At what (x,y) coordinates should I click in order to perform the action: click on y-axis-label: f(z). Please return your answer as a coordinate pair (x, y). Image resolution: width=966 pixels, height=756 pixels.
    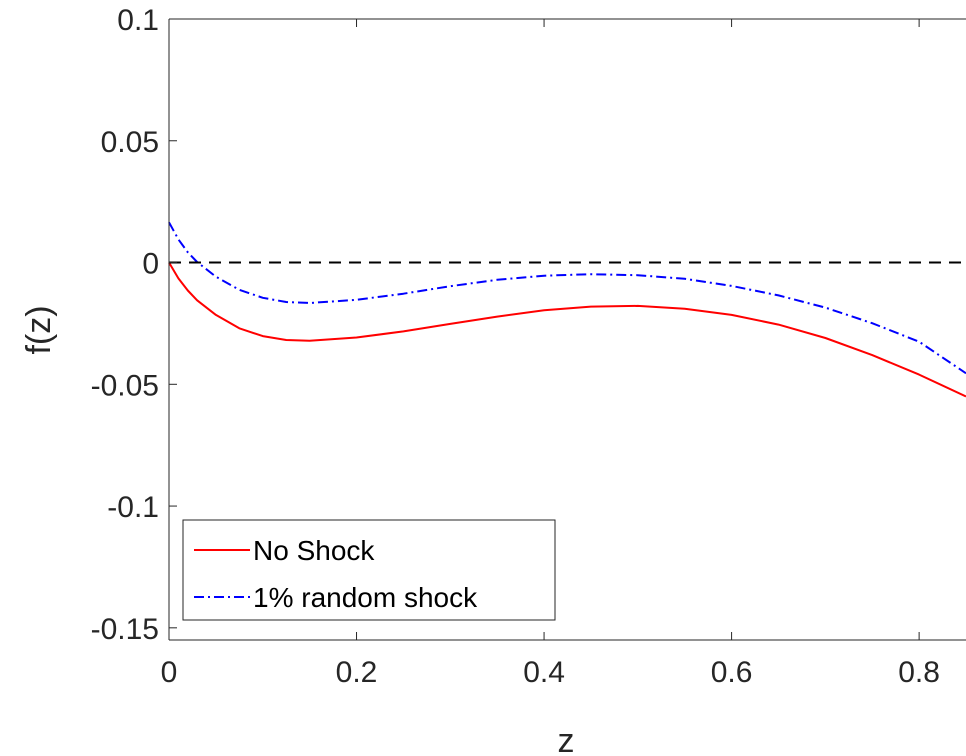
    Looking at the image, I should click on (39, 329).